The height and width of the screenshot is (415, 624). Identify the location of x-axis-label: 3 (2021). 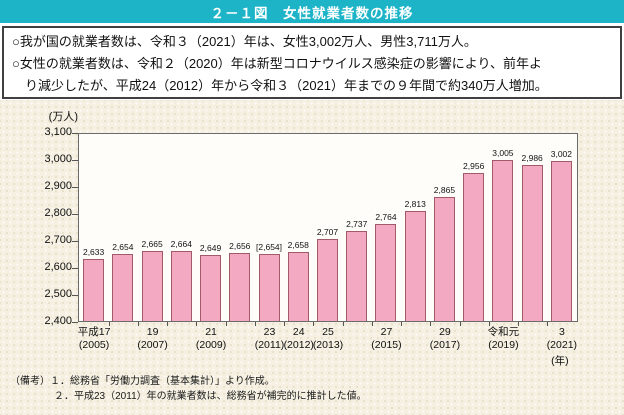
(562, 339).